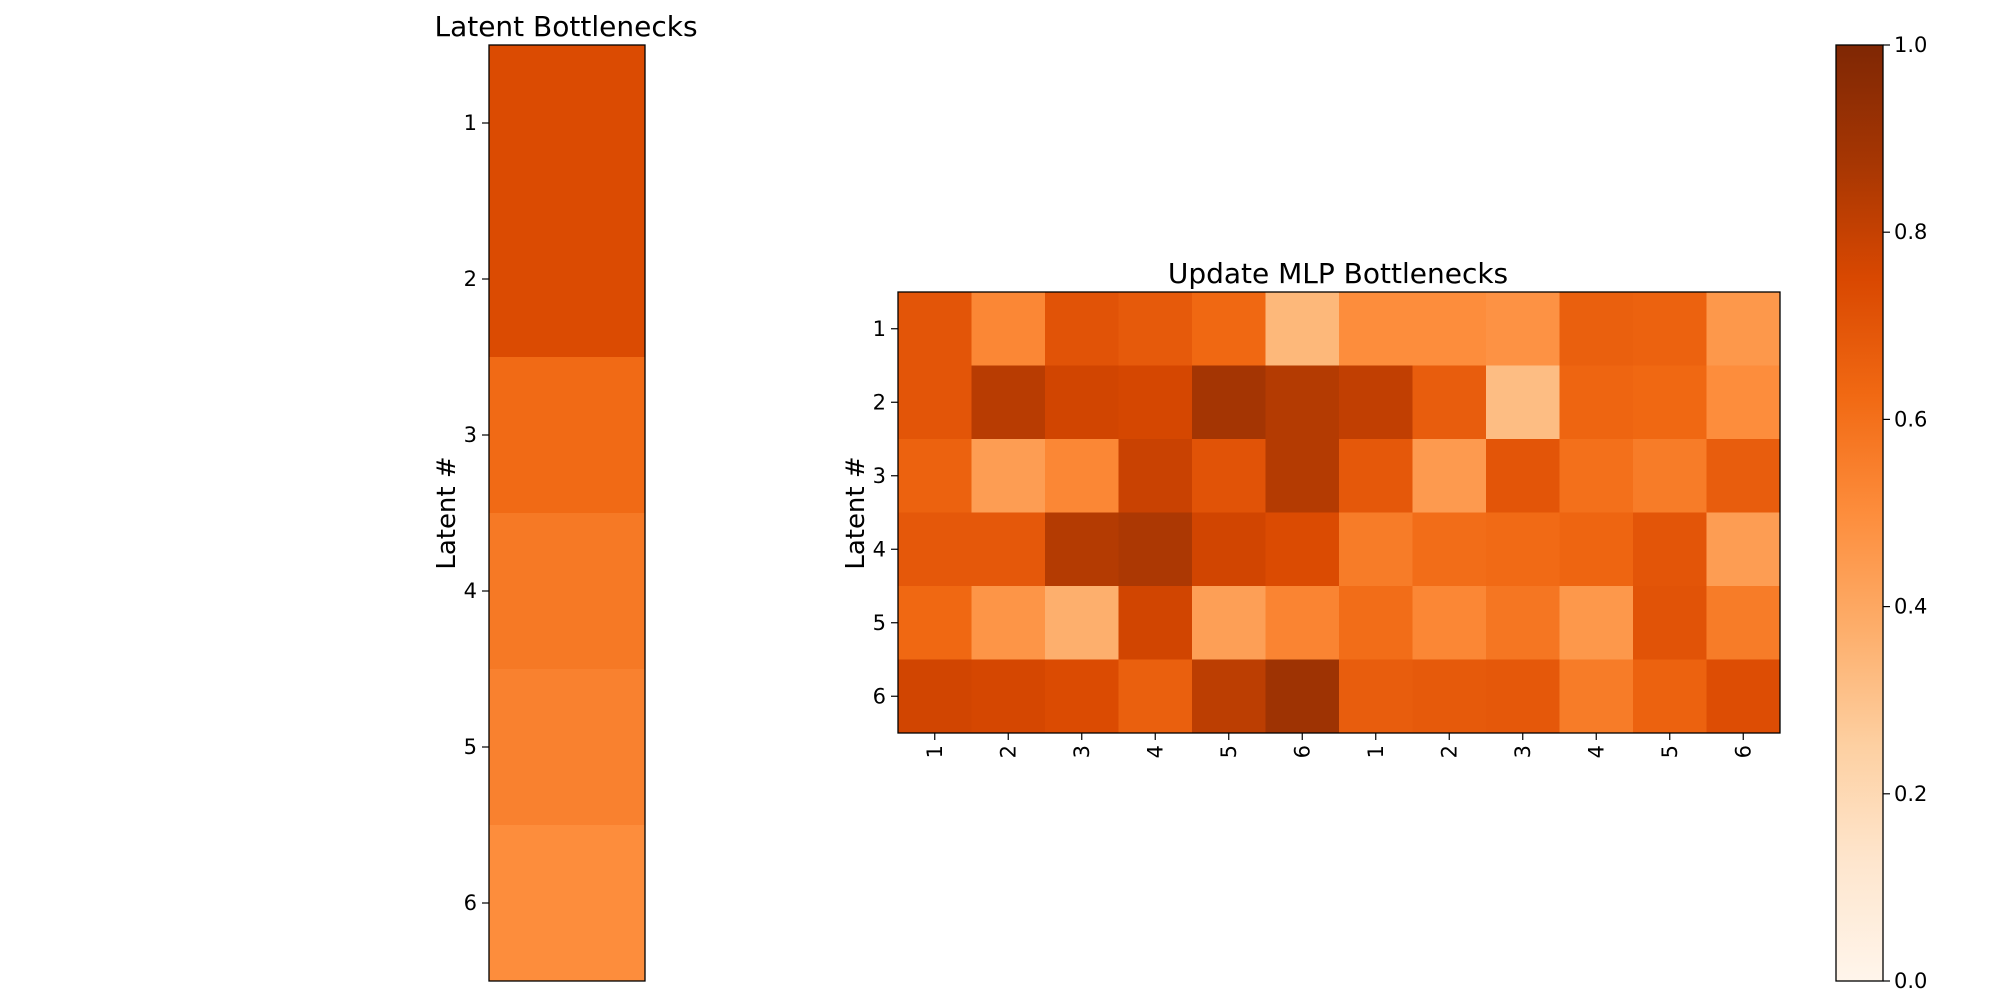 The height and width of the screenshot is (1000, 2000). I want to click on mlp-cell-r3-c7, so click(1376, 476).